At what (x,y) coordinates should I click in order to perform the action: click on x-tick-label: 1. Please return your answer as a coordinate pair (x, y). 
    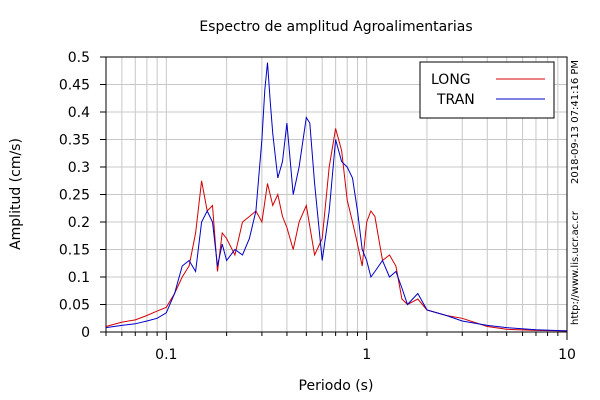
    Looking at the image, I should click on (366, 355).